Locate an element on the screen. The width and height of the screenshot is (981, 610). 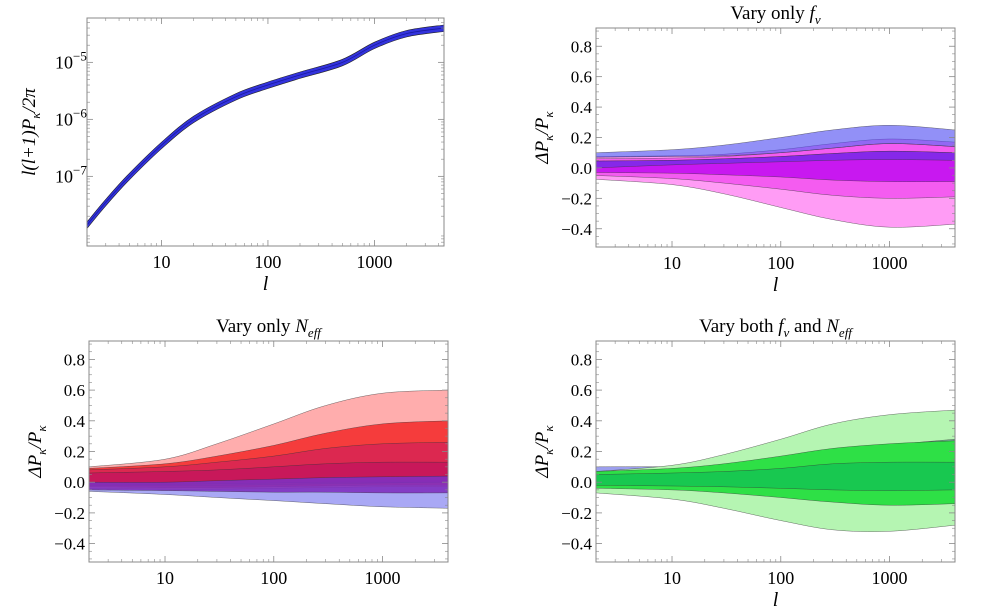
y-tick-label: 10⁻⁵ is located at coordinates (71, 60).